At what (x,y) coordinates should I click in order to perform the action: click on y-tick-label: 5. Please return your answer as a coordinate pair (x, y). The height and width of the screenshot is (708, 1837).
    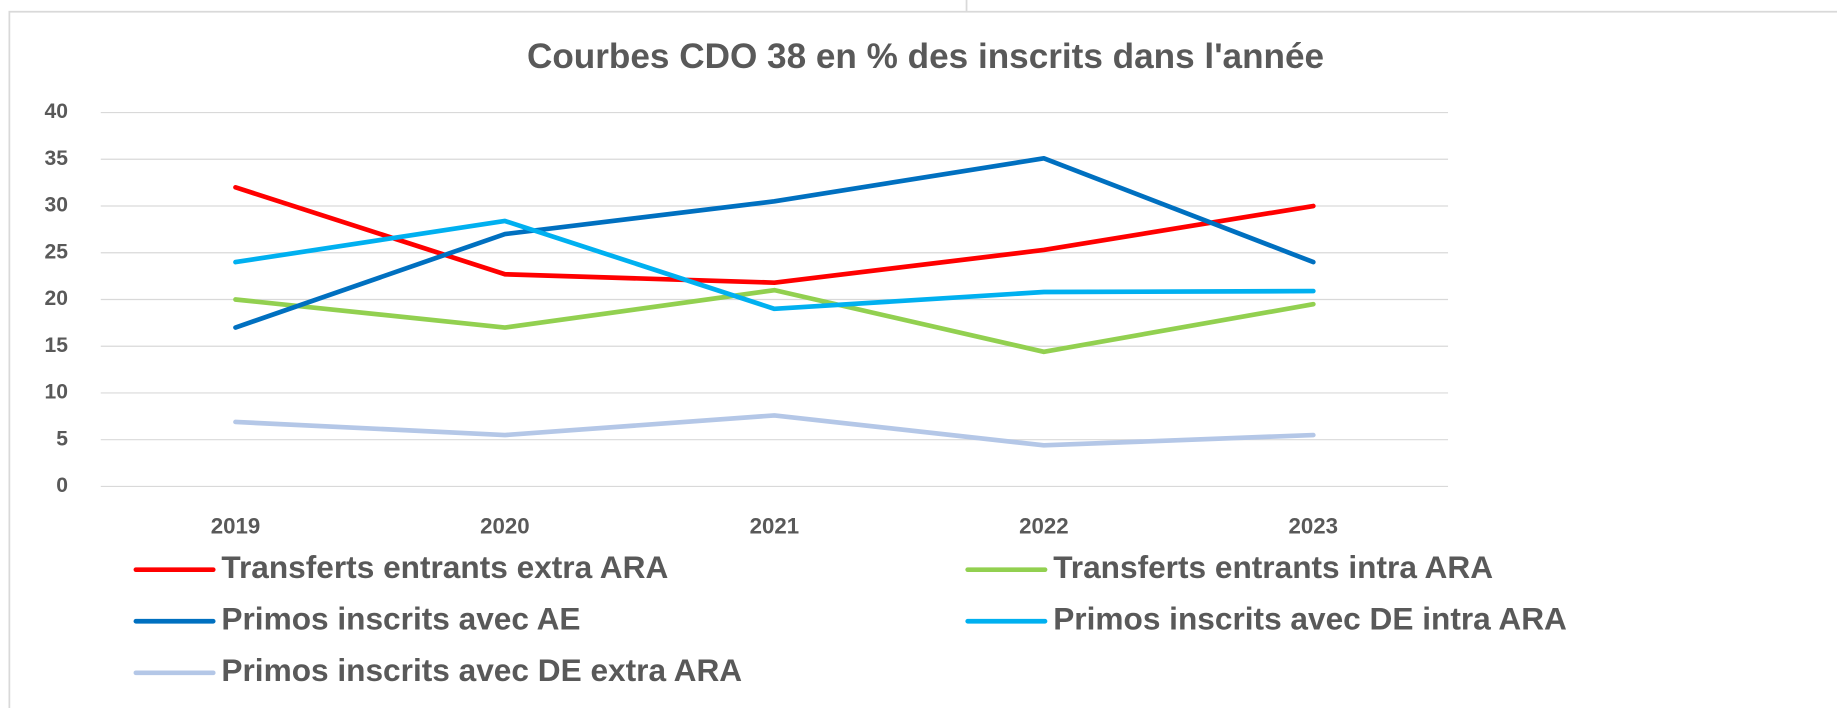
    Looking at the image, I should click on (62, 438).